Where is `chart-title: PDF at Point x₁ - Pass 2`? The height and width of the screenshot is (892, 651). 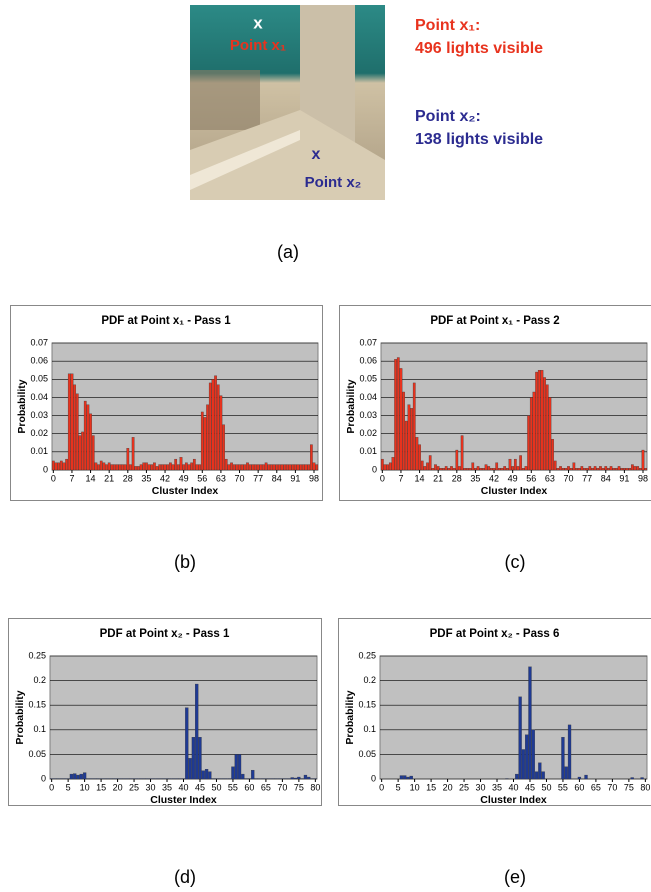
chart-title: PDF at Point x₁ - Pass 2 is located at coordinates (494, 321).